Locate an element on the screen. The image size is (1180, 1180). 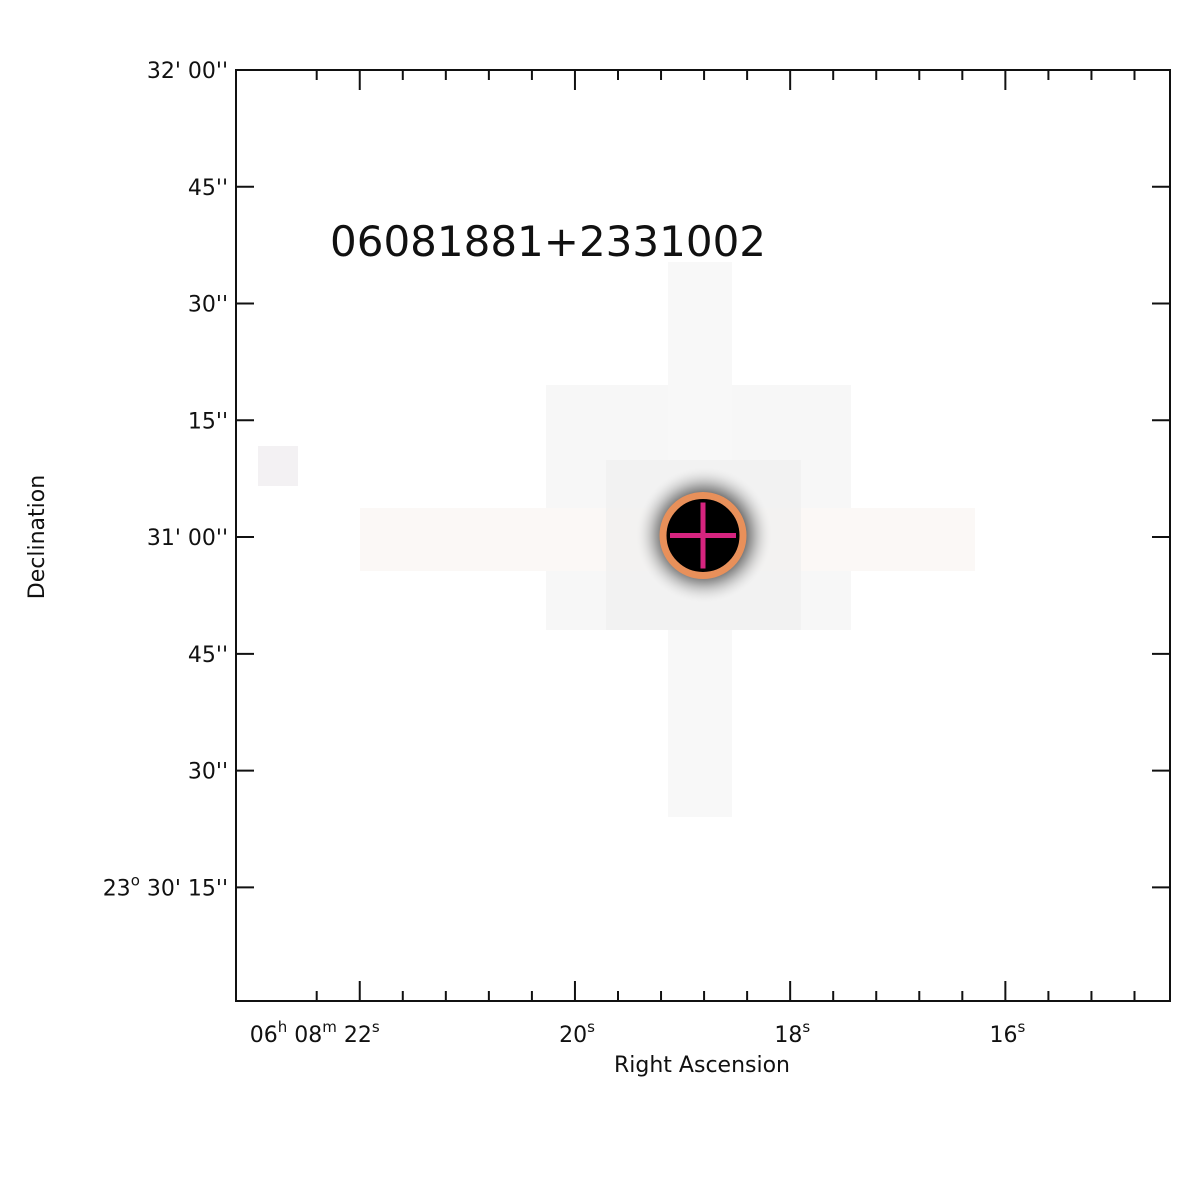
tick-label-part: 16 is located at coordinates (1004, 1035).